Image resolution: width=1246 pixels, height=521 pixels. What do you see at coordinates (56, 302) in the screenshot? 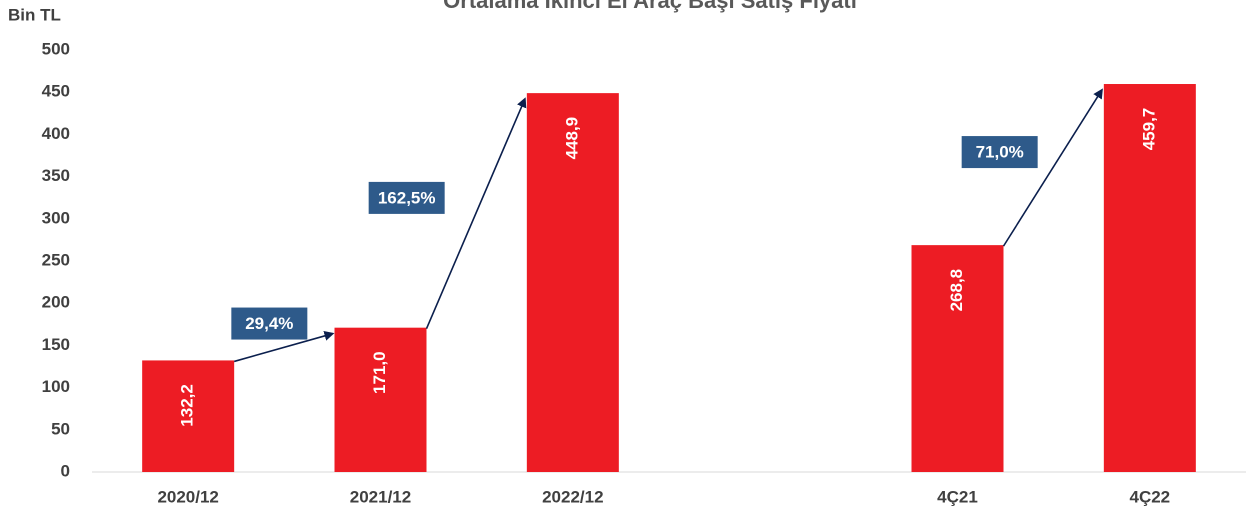
I see `y-tick-label: 200` at bounding box center [56, 302].